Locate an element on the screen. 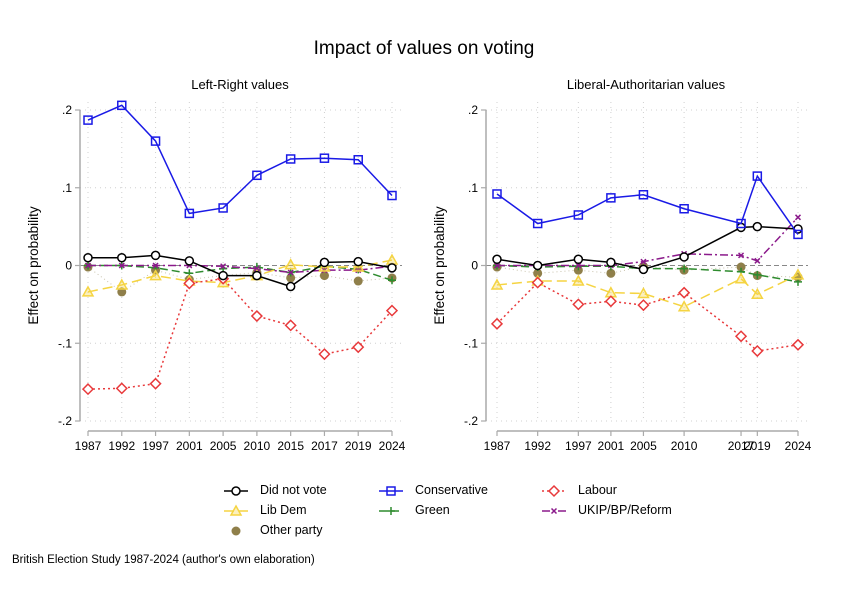 The width and height of the screenshot is (848, 594). legend-item-oth: Other party is located at coordinates (302, 532).